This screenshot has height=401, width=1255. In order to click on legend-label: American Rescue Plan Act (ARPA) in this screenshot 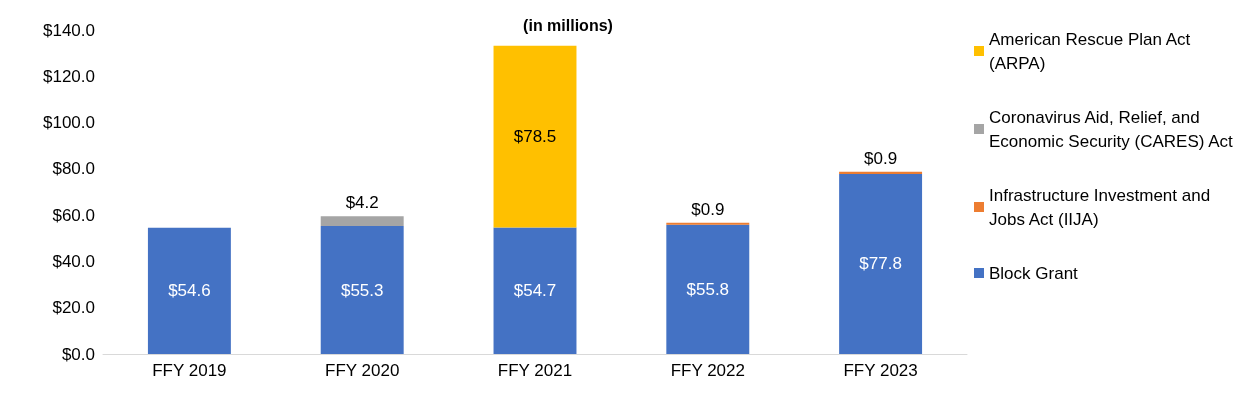, I will do `click(1092, 51)`.